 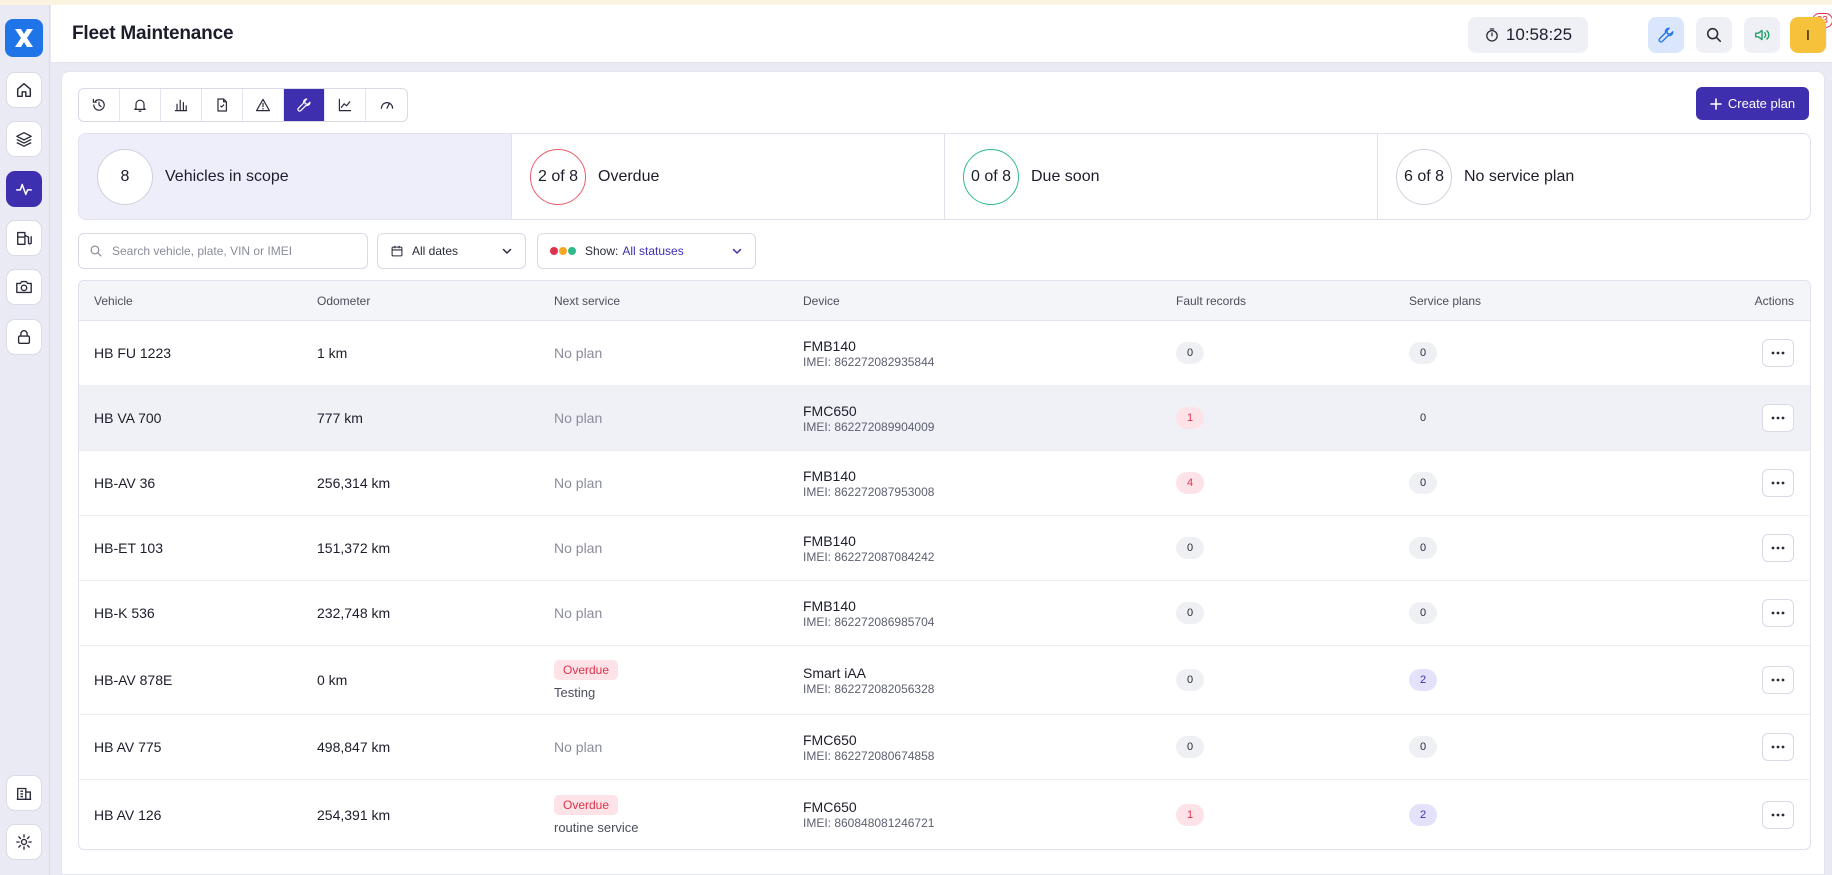 I want to click on avatar: I, so click(x=1808, y=35).